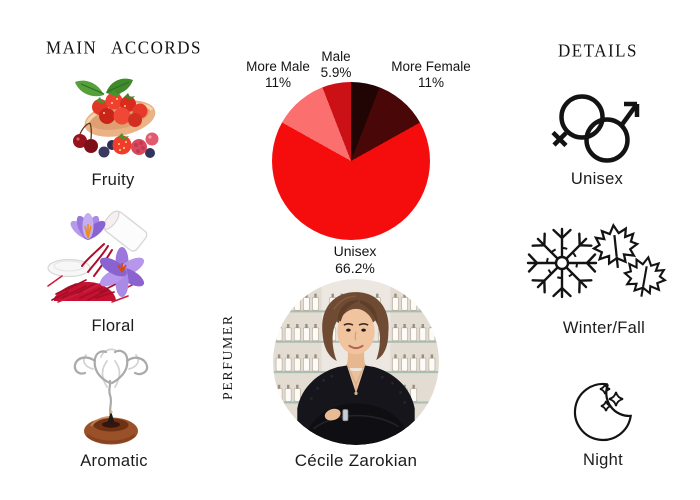  What do you see at coordinates (113, 180) in the screenshot?
I see `accord-label-fruity: Fruity` at bounding box center [113, 180].